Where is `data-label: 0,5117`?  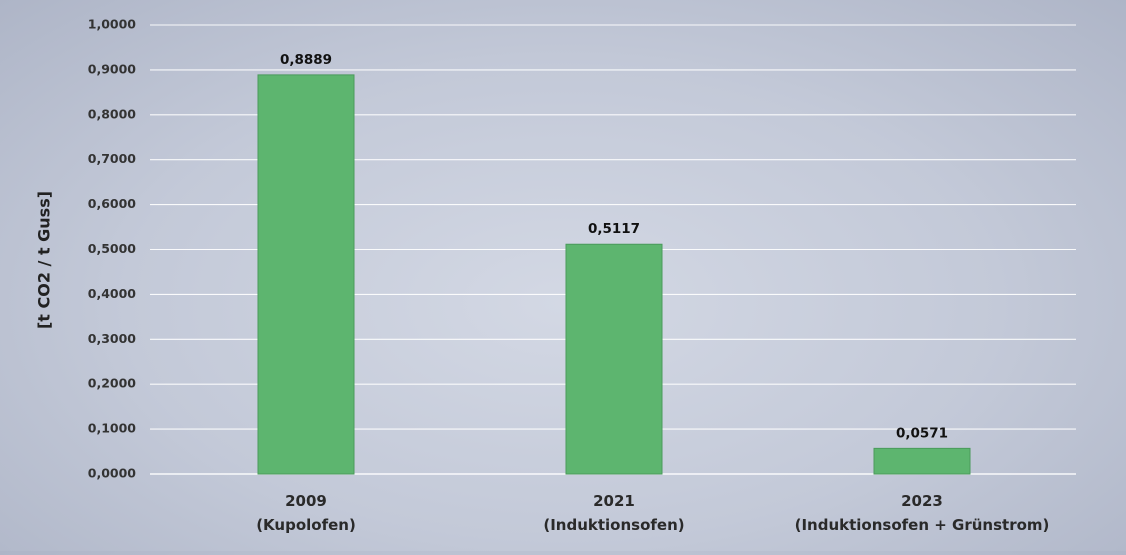
data-label: 0,5117 is located at coordinates (614, 229).